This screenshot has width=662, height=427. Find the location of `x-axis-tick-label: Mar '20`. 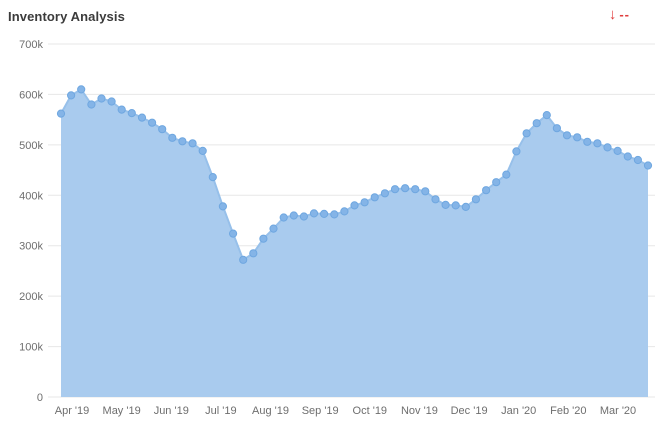

x-axis-tick-label: Mar '20 is located at coordinates (618, 411).